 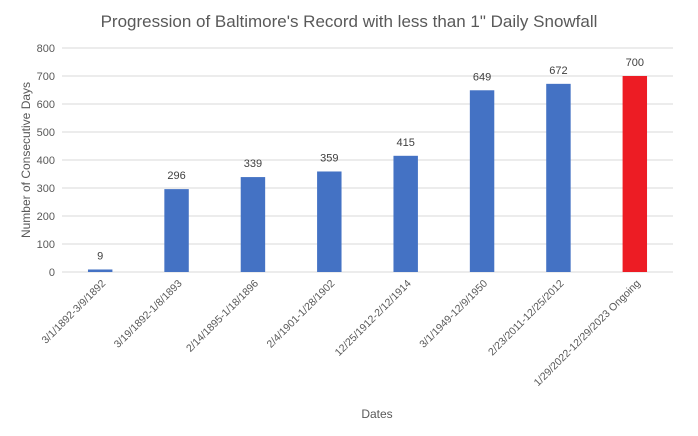 I want to click on y-tick-label: 500, so click(x=46, y=133).